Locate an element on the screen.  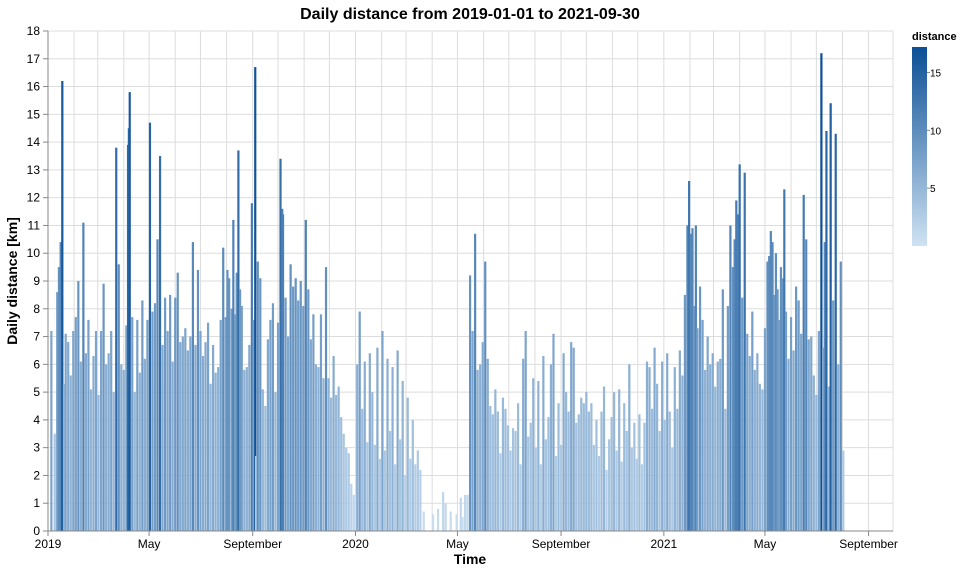
y-tick-label: 12 is located at coordinates (34, 198).